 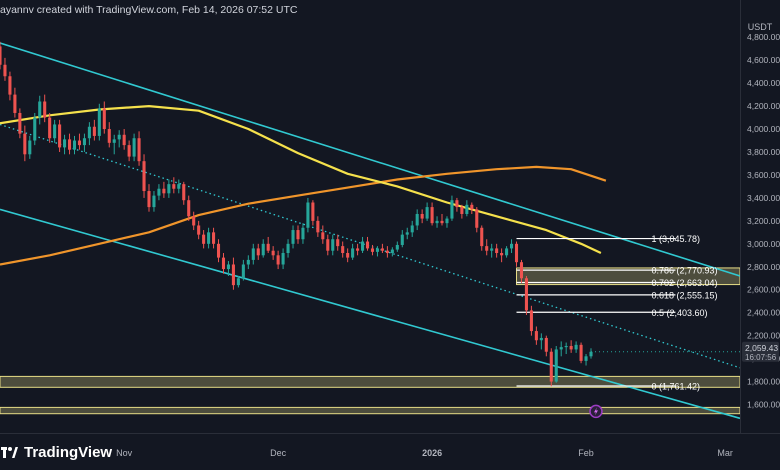 I want to click on y-tick-label: 1,600.00, so click(x=763, y=405).